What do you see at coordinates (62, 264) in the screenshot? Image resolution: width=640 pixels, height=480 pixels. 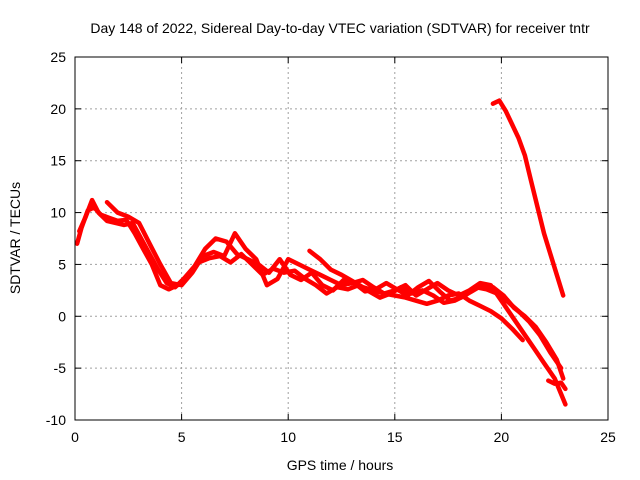 I see `y-tick-label: 5` at bounding box center [62, 264].